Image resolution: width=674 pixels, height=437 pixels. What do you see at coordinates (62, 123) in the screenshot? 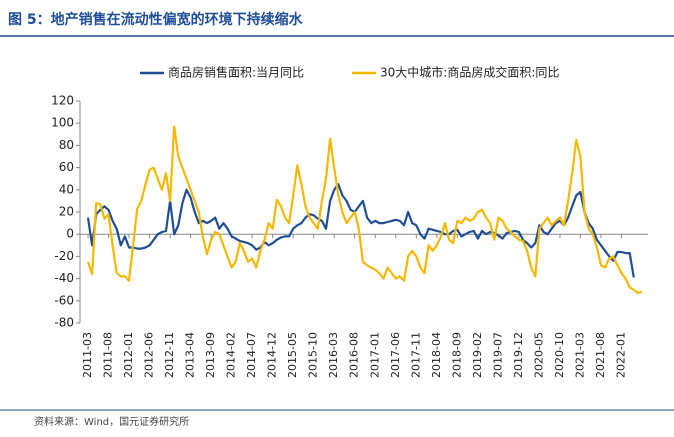
I see `y-tick-label: 100` at bounding box center [62, 123].